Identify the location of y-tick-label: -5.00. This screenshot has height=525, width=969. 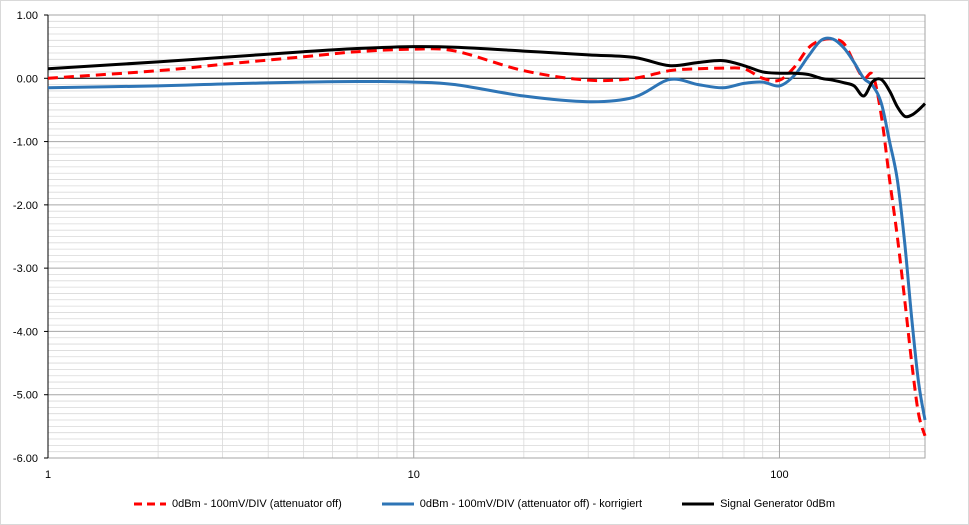
(25, 396).